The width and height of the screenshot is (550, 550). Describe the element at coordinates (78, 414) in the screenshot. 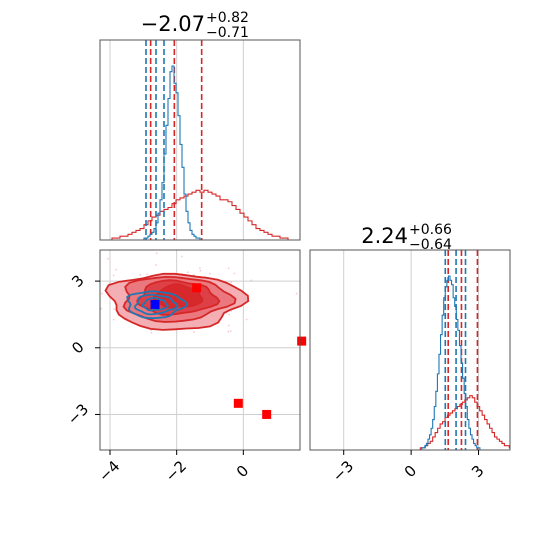

I see `y-tick-label: −3` at that location.